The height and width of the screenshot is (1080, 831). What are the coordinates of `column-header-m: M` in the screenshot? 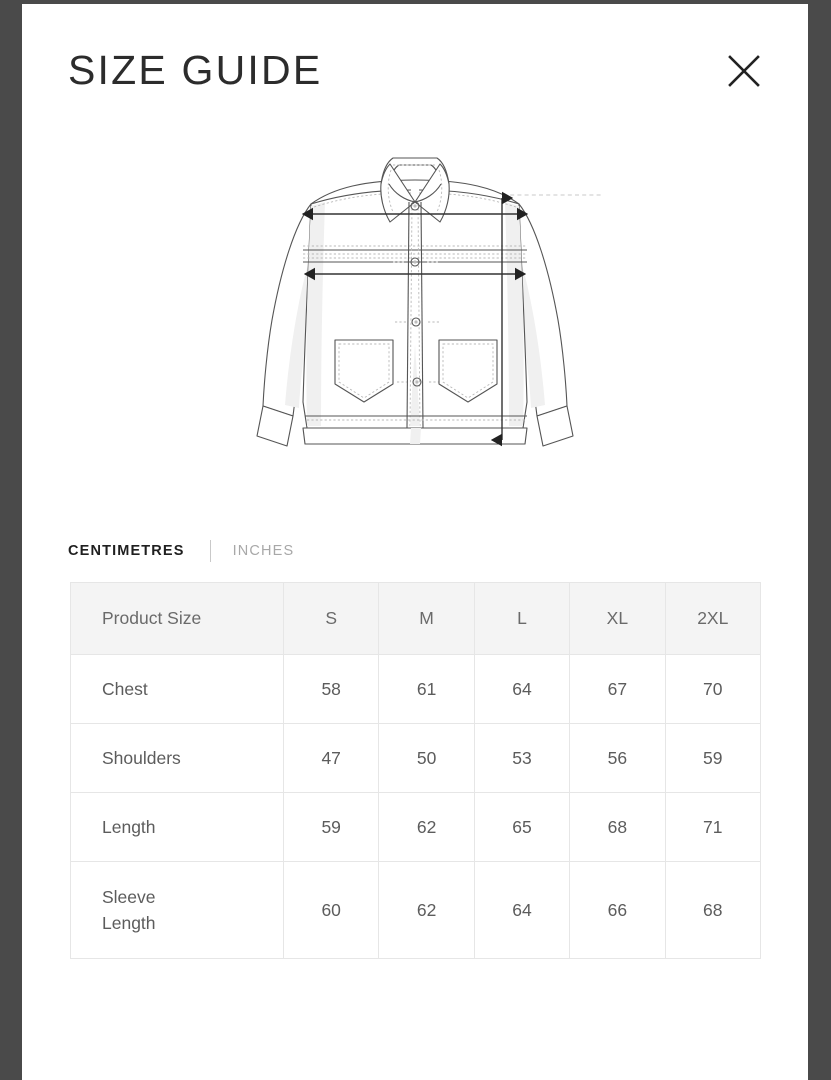 It's located at (426, 618).